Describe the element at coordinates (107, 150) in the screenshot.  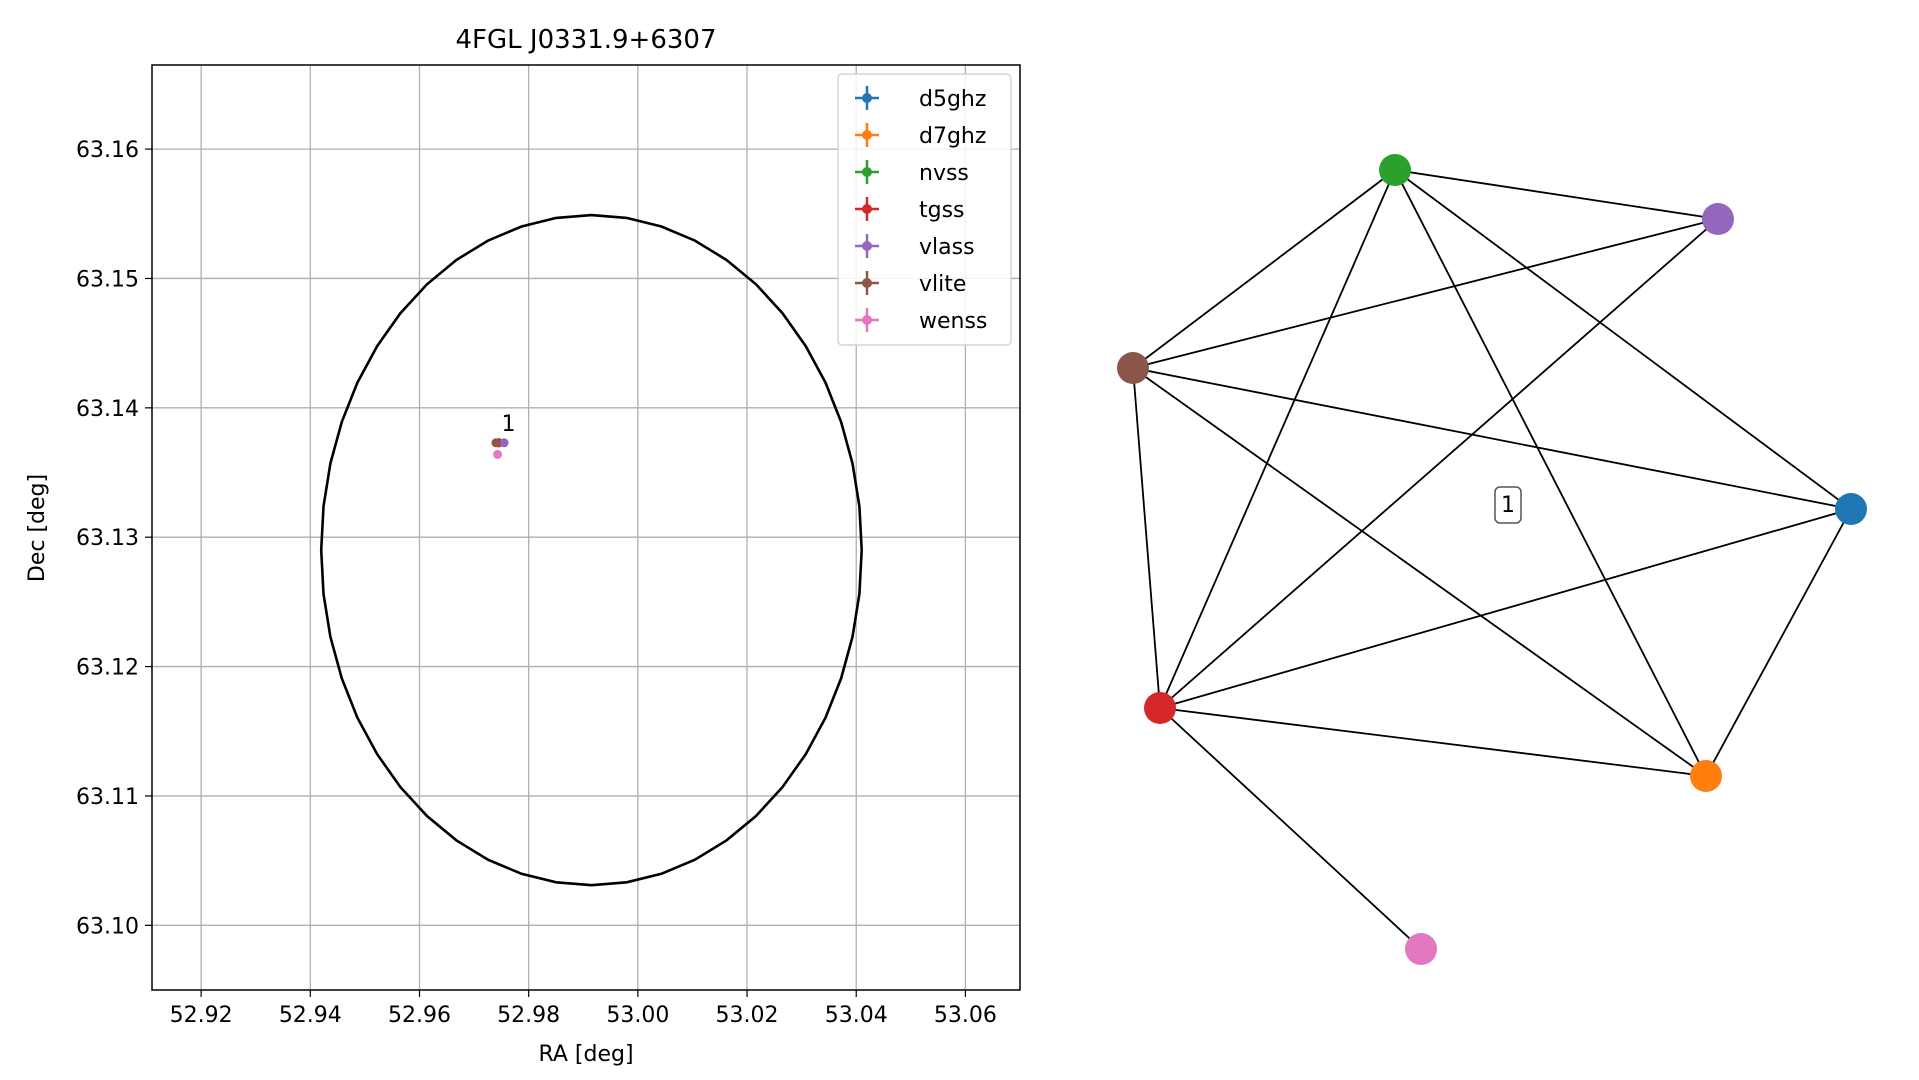
I see `y-tick-label: 63.16` at that location.